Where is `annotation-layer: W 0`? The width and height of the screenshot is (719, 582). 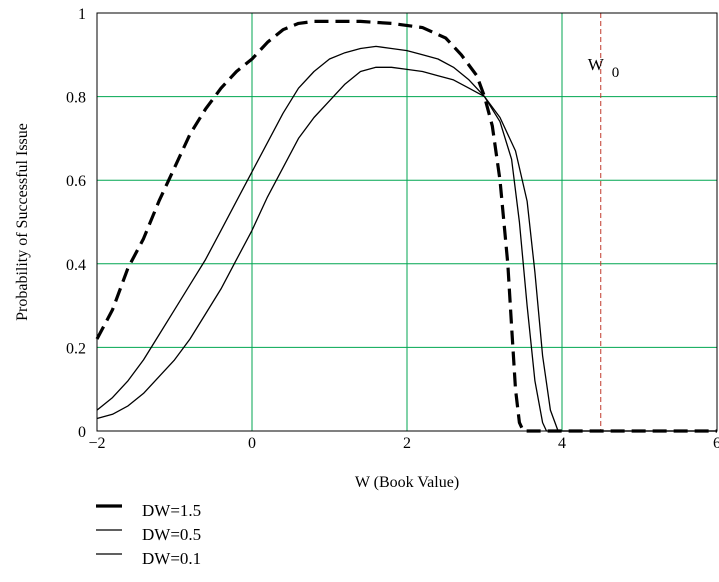 annotation-layer: W 0 is located at coordinates (604, 222).